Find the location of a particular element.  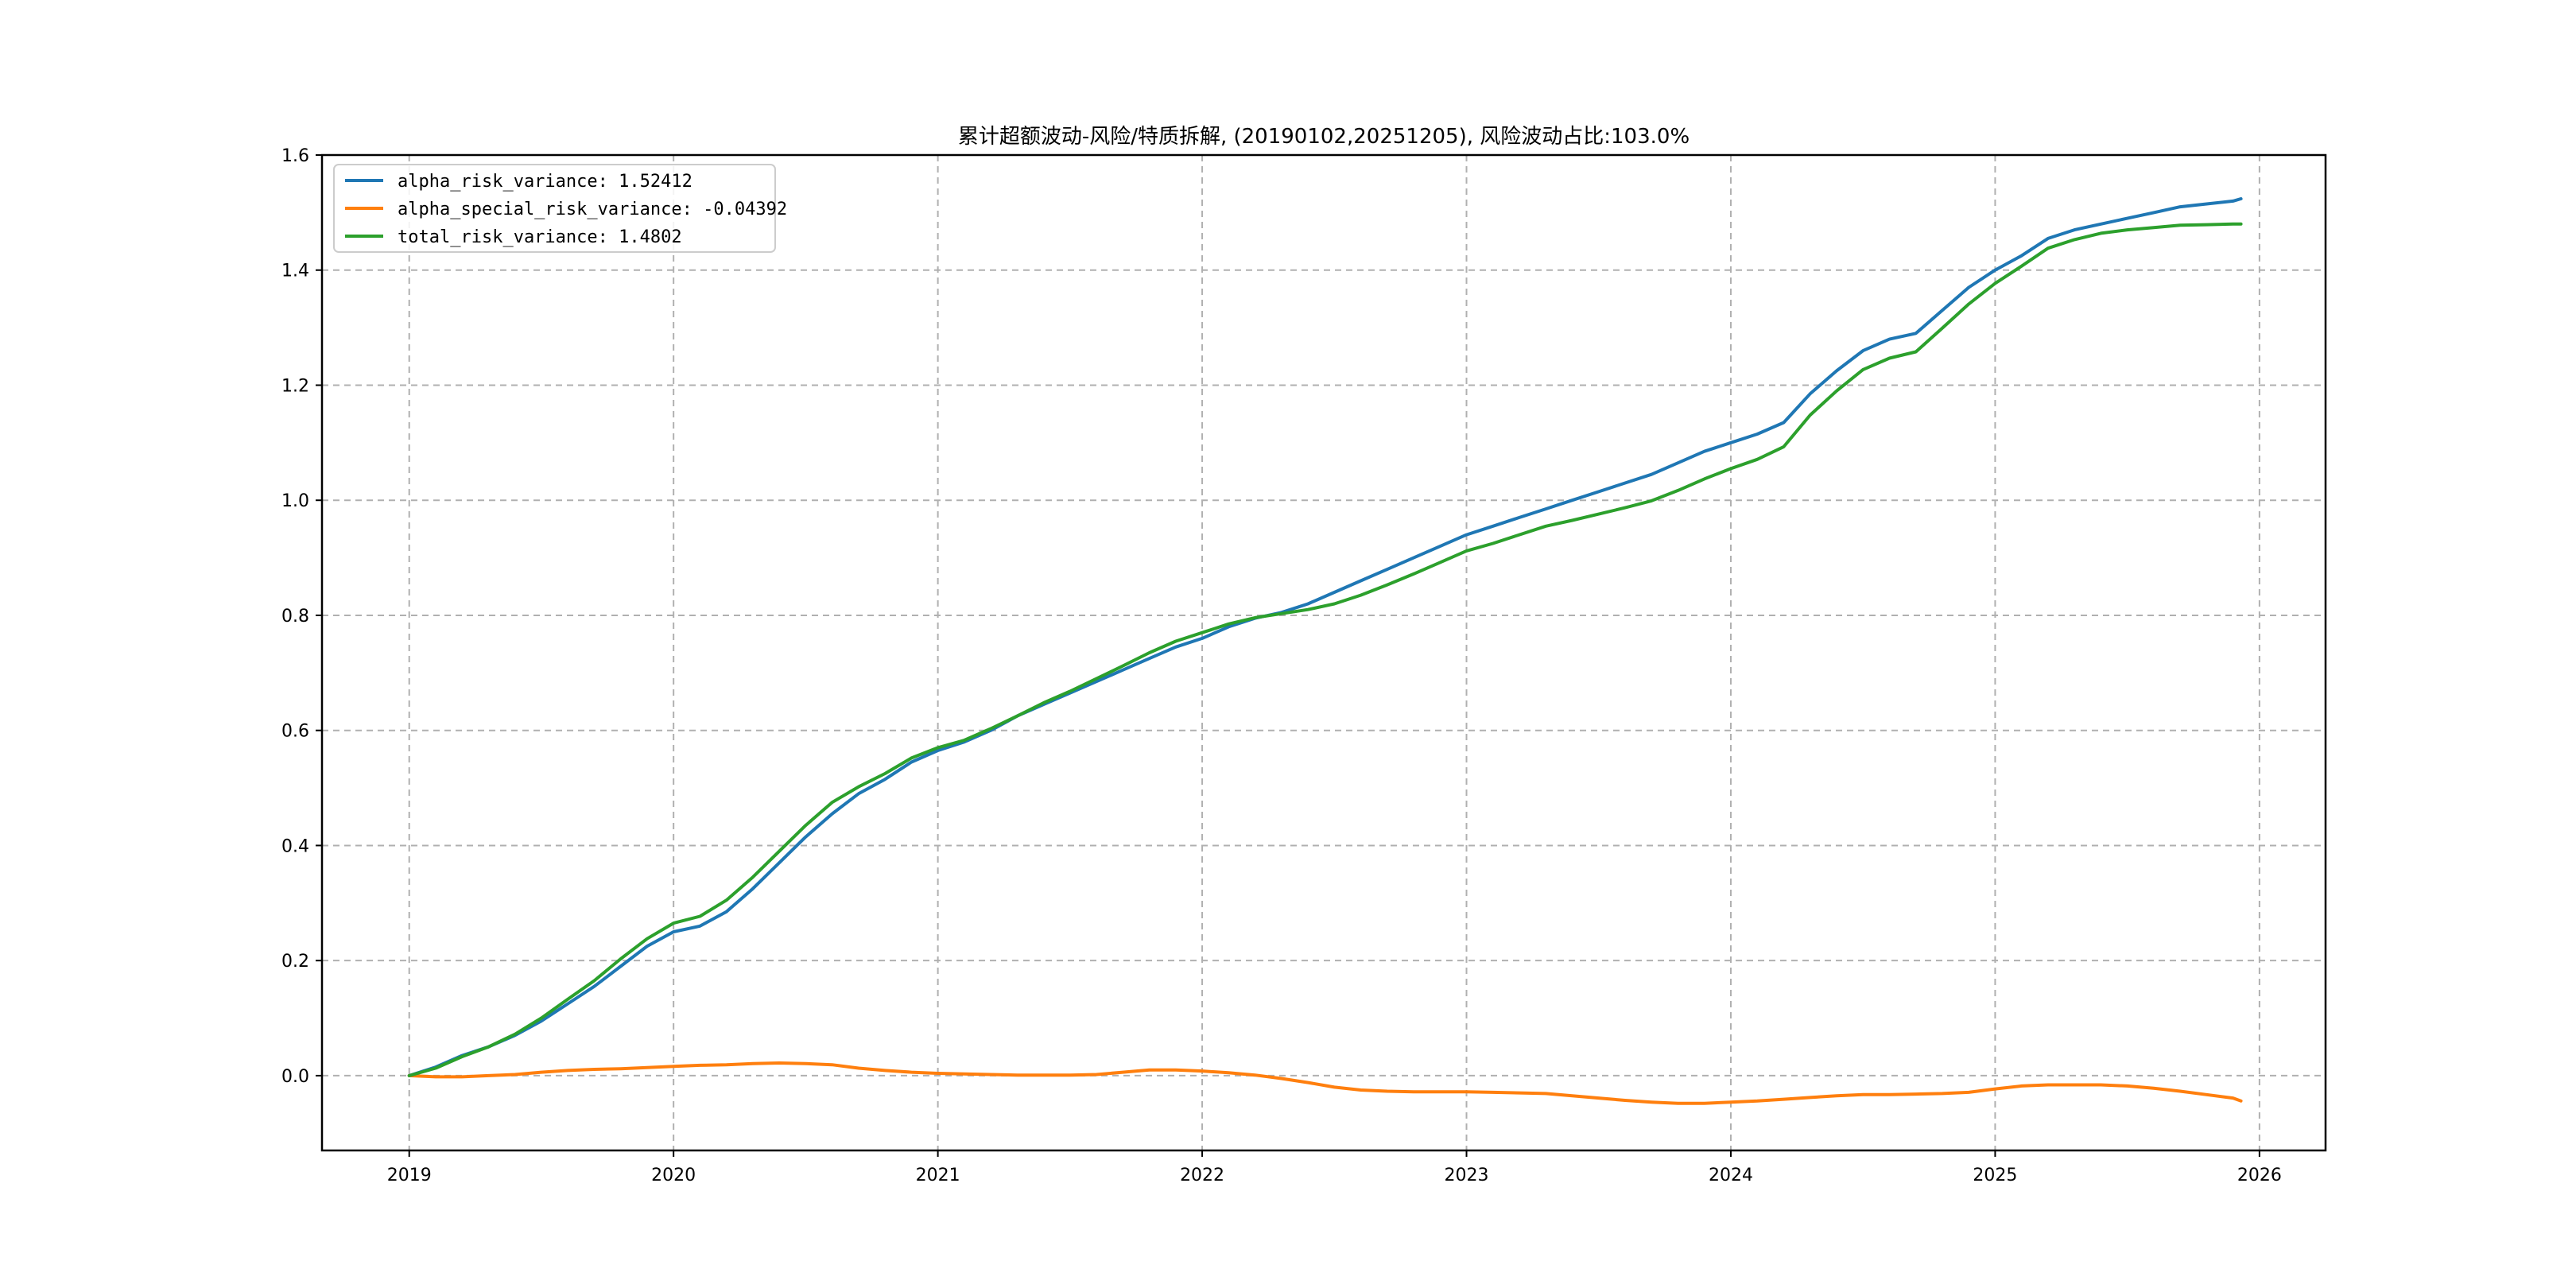

y-axis: 0.0 0.2 0.4 0.6 0.8 1.0 1.2 1.4 1.6 is located at coordinates (302, 617).